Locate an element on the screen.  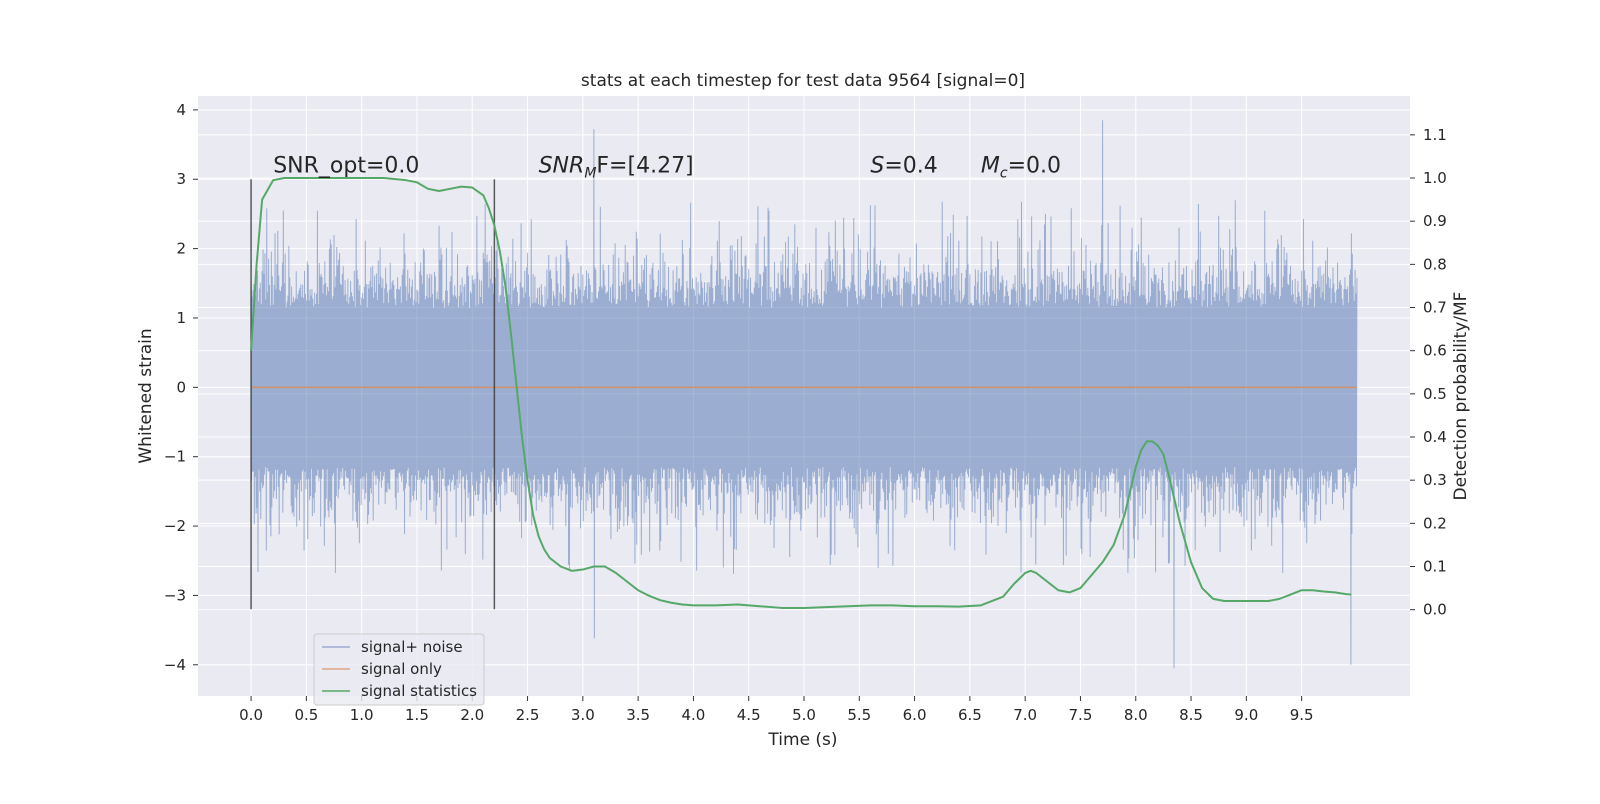
annotation-s: S=0.4 is located at coordinates (903, 165).